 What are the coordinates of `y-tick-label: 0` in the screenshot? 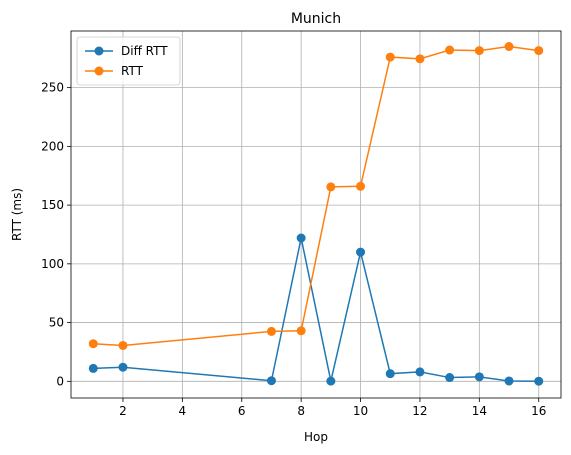 It's located at (60, 381).